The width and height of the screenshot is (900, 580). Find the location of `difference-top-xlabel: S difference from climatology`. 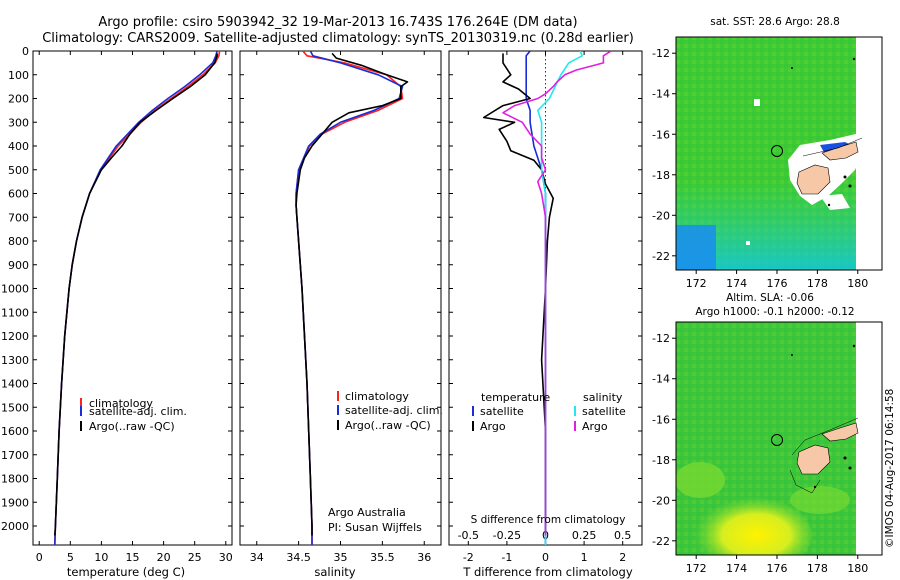

difference-top-xlabel: S difference from climatology is located at coordinates (548, 520).